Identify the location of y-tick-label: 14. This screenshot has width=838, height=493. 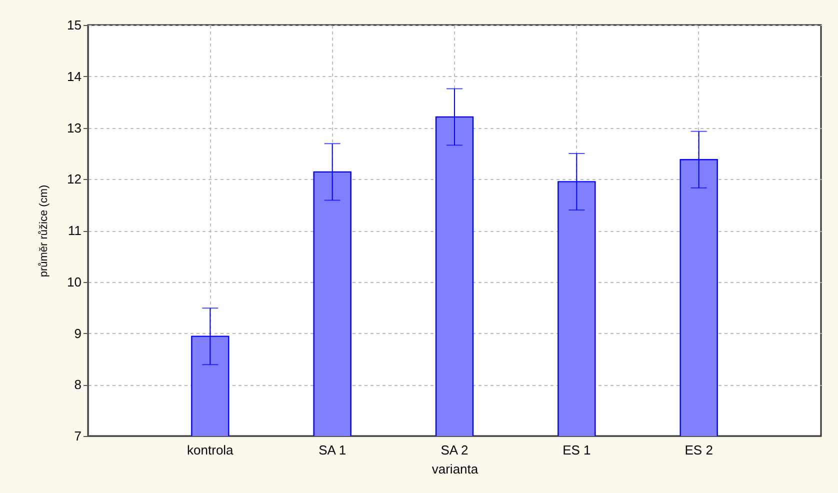
(74, 76).